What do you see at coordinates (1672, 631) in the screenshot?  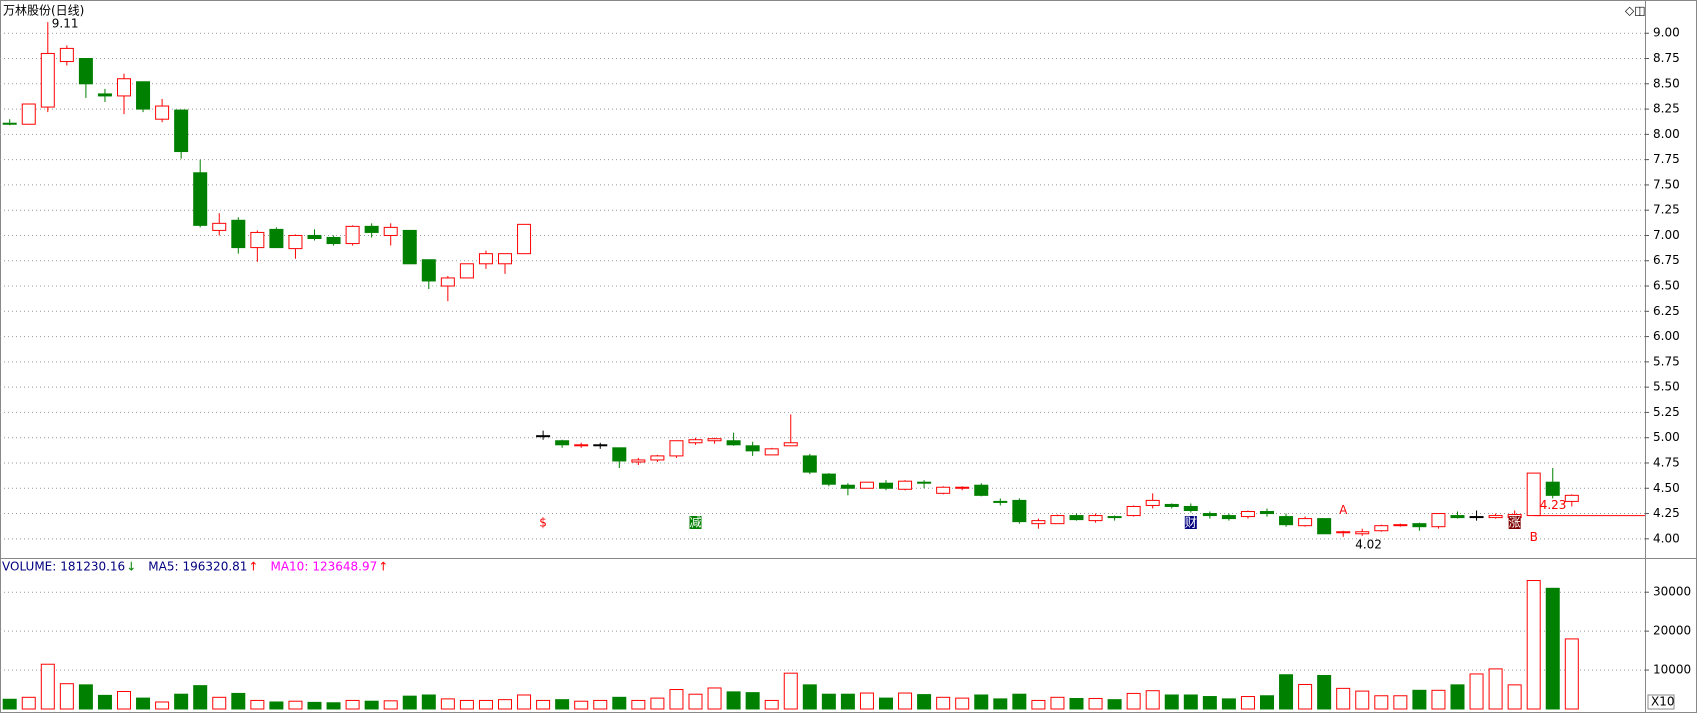 I see `y-tick-label: 20000` at bounding box center [1672, 631].